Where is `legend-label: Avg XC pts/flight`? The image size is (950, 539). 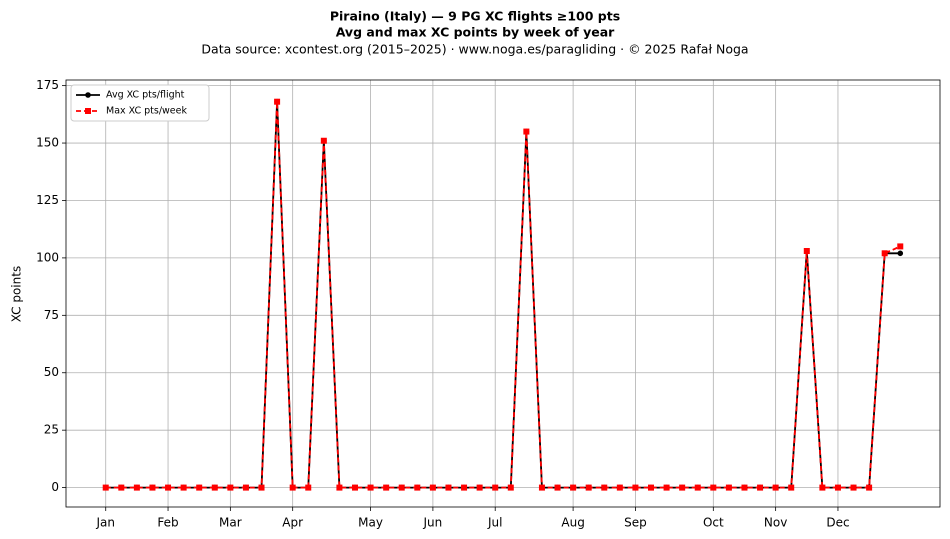
legend-label: Avg XC pts/flight is located at coordinates (145, 95).